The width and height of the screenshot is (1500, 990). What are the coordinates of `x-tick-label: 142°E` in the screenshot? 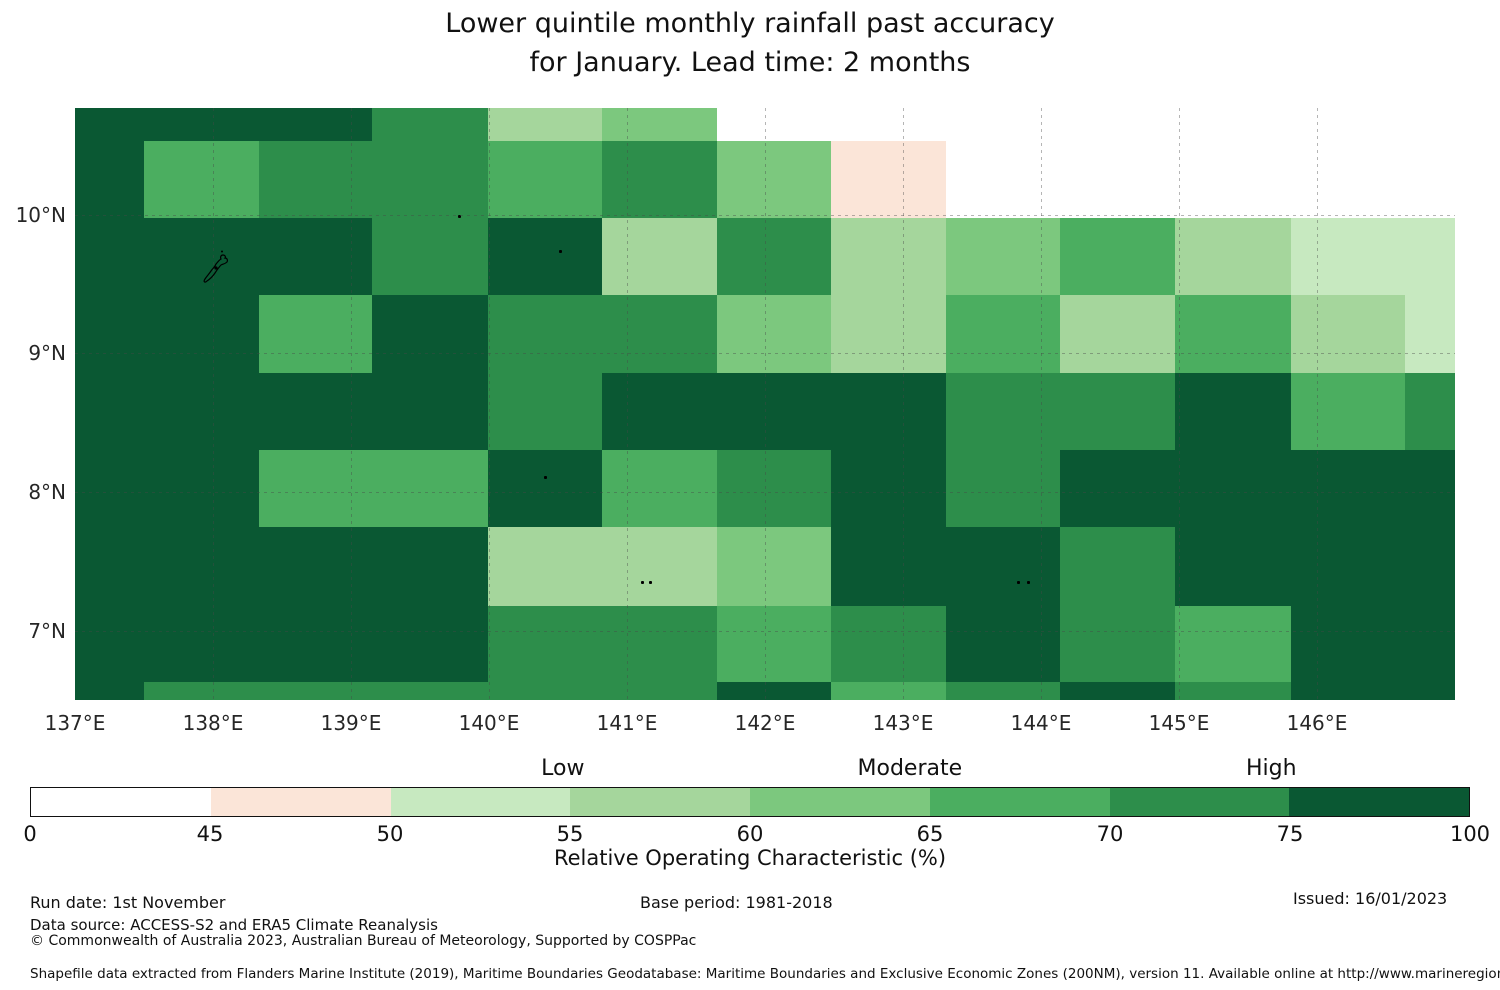 It's located at (765, 723).